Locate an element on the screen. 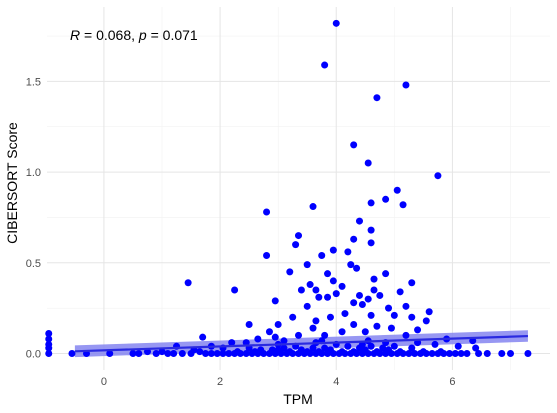  y-tick-labels: 0.0 0.5 1.0 1.5 is located at coordinates (33, 218).